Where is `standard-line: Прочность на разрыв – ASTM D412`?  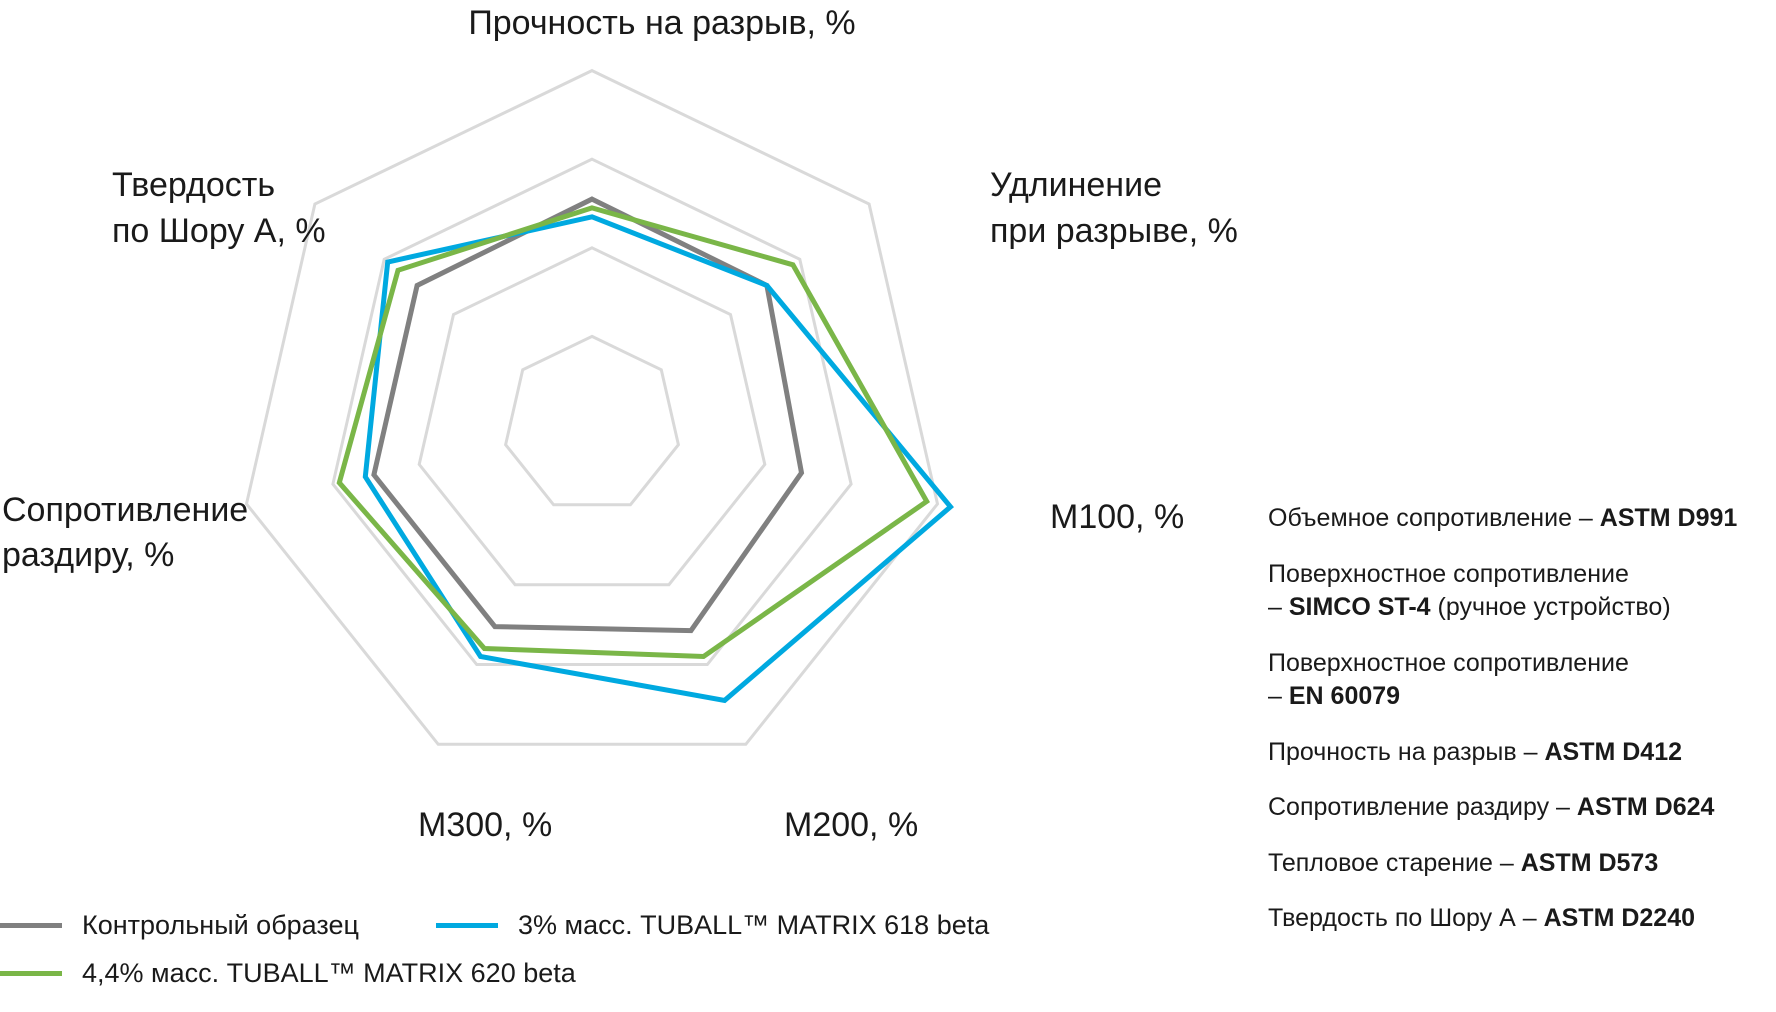
standard-line: Прочность на разрыв – ASTM D412 is located at coordinates (1518, 753).